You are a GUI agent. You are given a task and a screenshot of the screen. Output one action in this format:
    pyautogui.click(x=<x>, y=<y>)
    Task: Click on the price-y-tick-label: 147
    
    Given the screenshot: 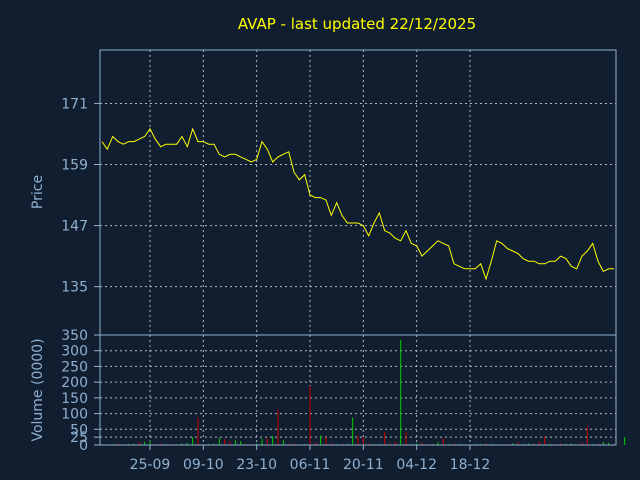 What is the action you would take?
    pyautogui.click(x=74, y=227)
    